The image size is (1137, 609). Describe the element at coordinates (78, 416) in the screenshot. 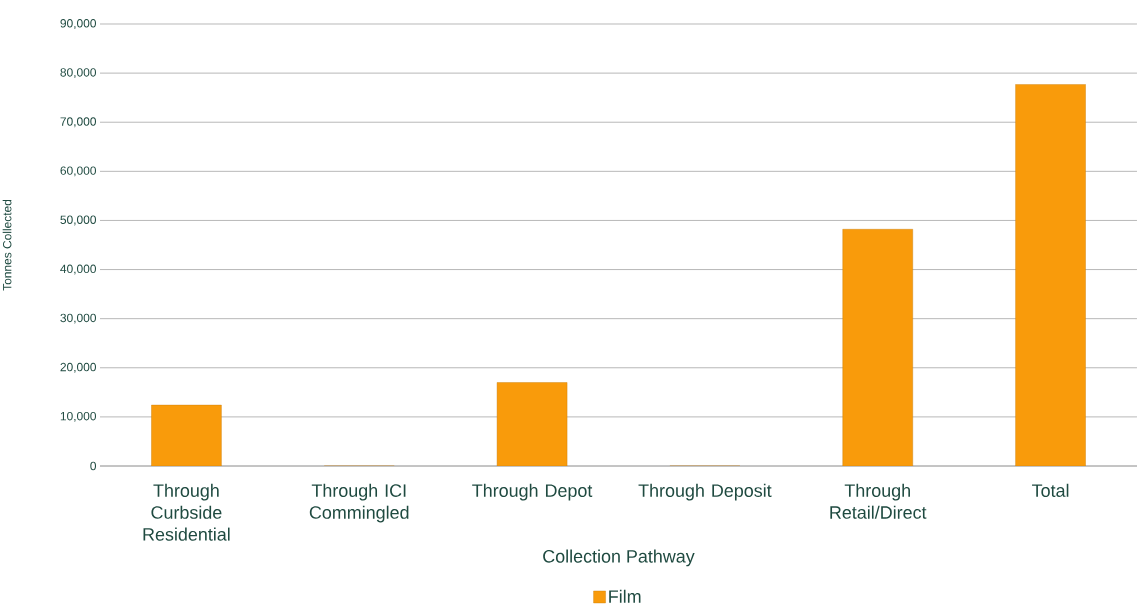

I see `y-tick-label: 10,000` at that location.